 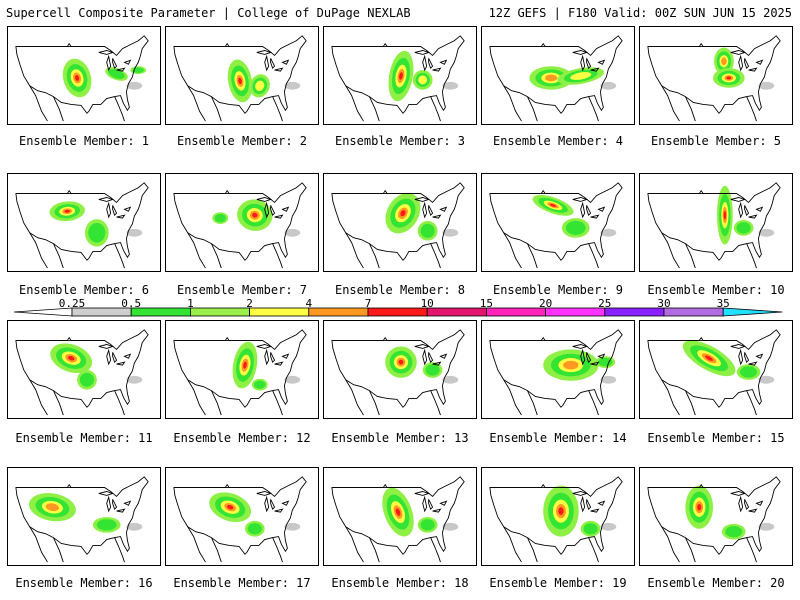 What do you see at coordinates (545, 303) in the screenshot?
I see `colorbar-threshold-label: 20` at bounding box center [545, 303].